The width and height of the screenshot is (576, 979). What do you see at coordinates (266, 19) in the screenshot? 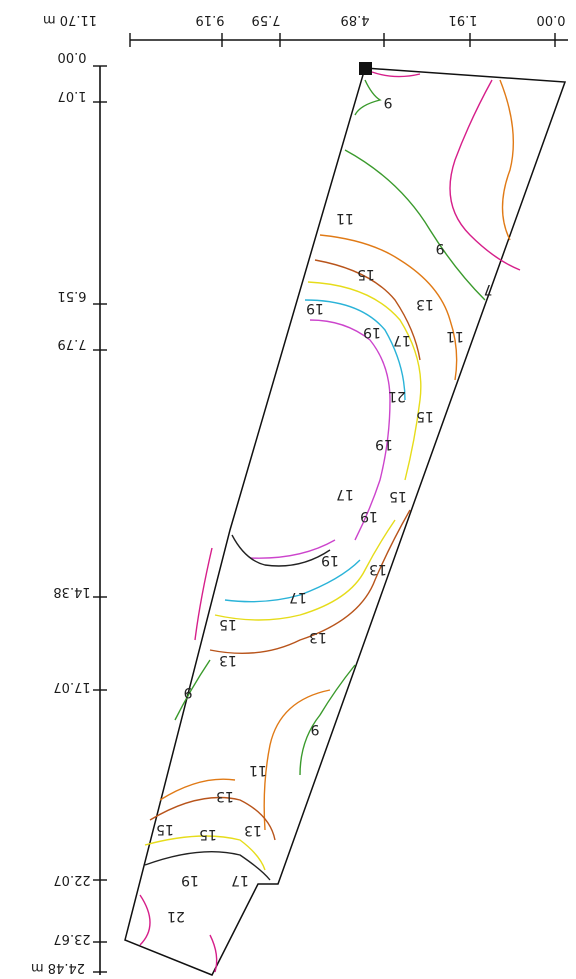
I see `x-tick-label: 7.59` at bounding box center [266, 19].